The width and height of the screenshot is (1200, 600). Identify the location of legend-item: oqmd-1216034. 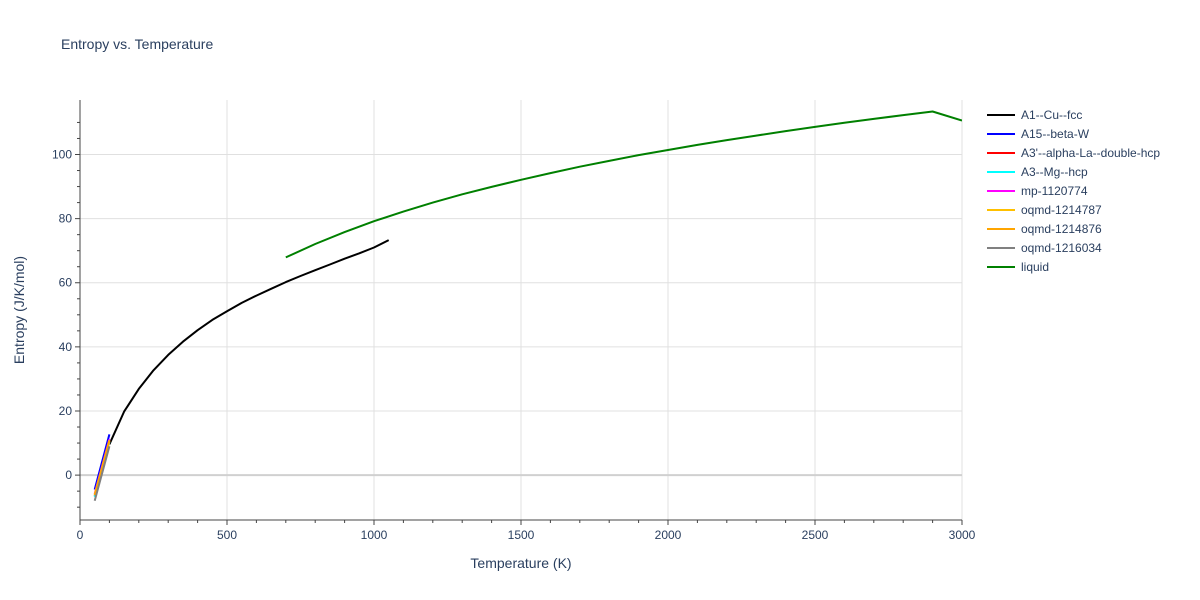
(1044, 248).